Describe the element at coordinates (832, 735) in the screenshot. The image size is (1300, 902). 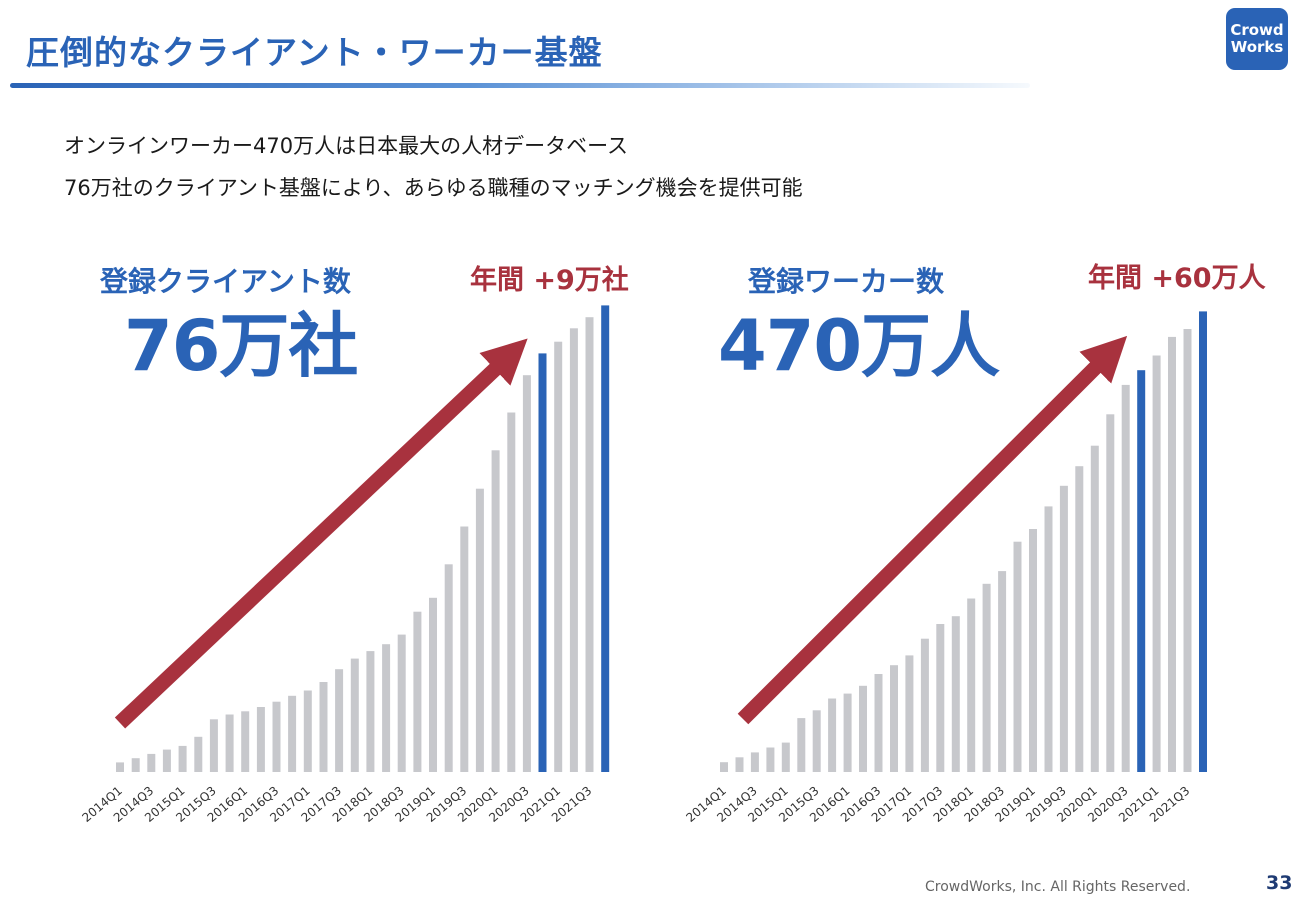
I see `worker-bar-2015Q4` at that location.